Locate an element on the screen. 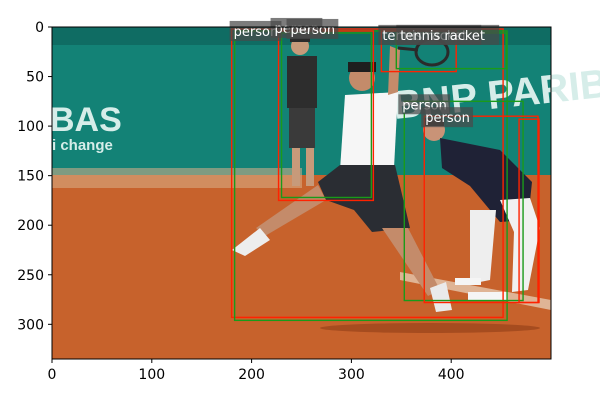 This screenshot has height=400, width=600. x-tick-label: 100 is located at coordinates (151, 375).